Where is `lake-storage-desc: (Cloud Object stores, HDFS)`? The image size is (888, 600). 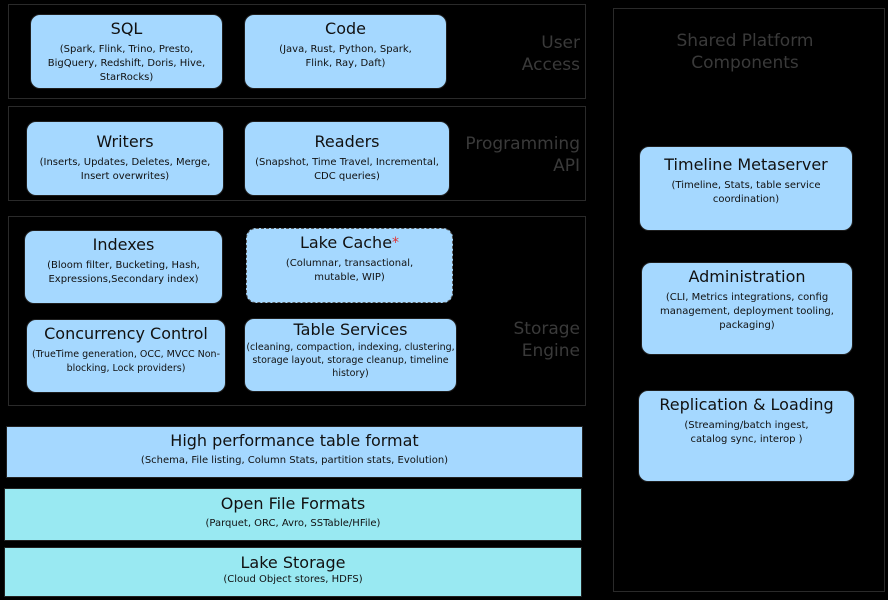 lake-storage-desc: (Cloud Object stores, HDFS) is located at coordinates (293, 579).